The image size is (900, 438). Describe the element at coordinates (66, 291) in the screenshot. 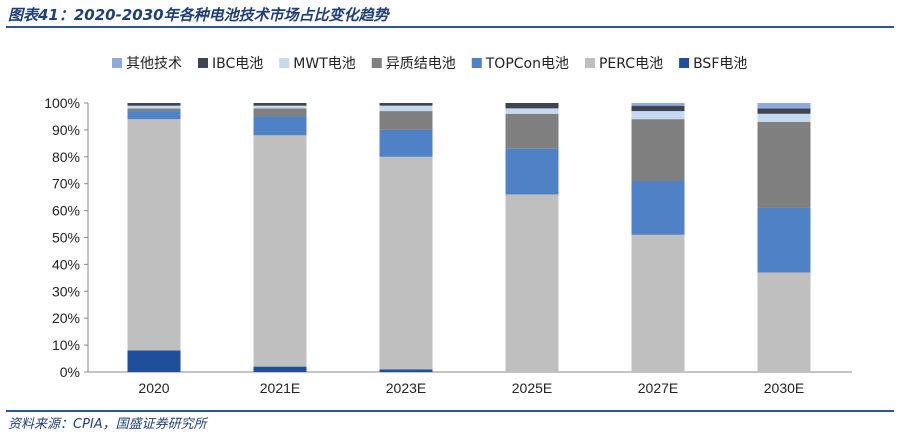

I see `y-tick-label: 30%` at that location.